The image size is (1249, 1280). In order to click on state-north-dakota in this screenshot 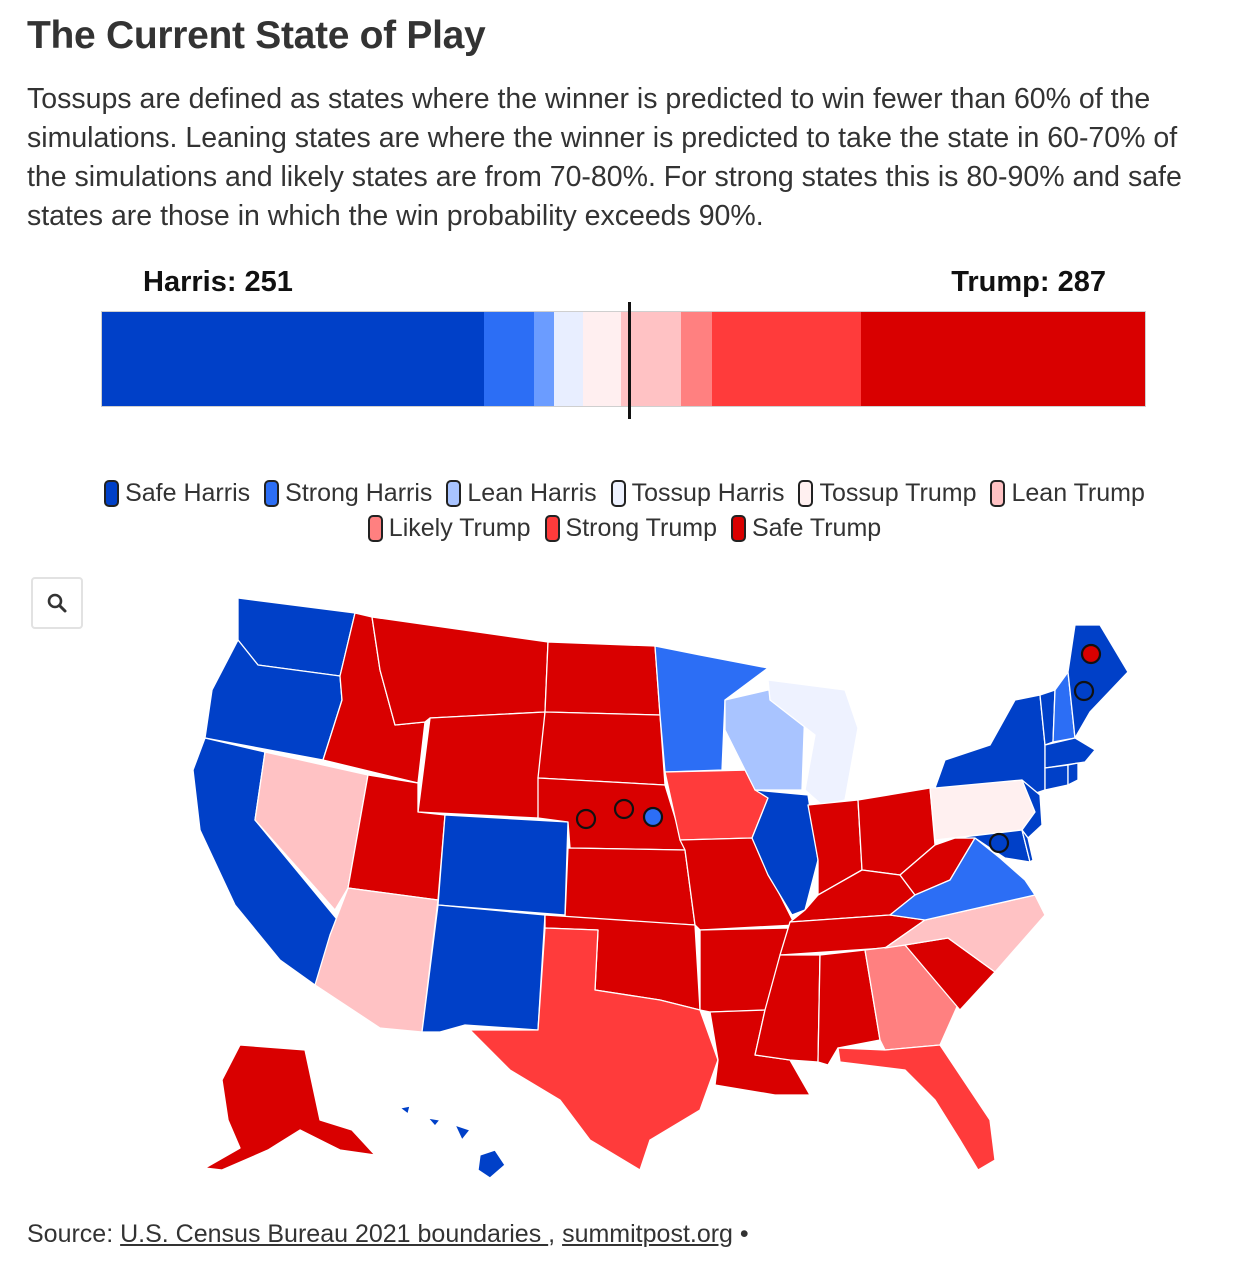, I will do `click(602, 678)`.